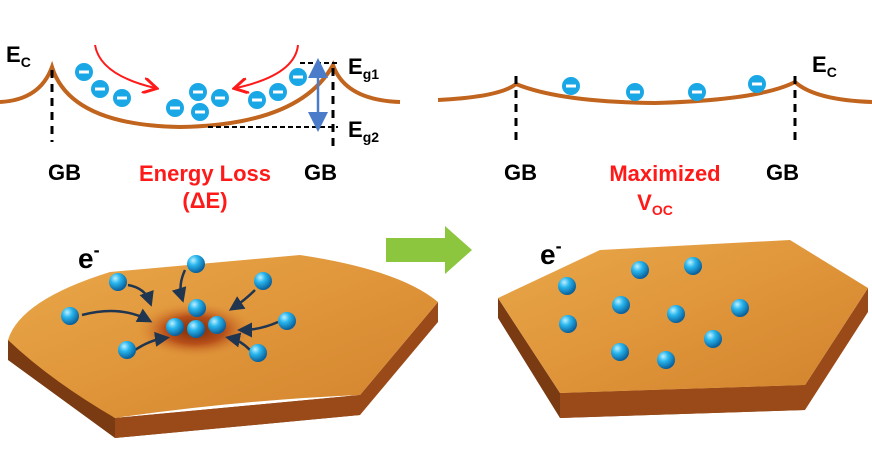 The width and height of the screenshot is (872, 464). I want to click on transition-arrow, so click(429, 250).